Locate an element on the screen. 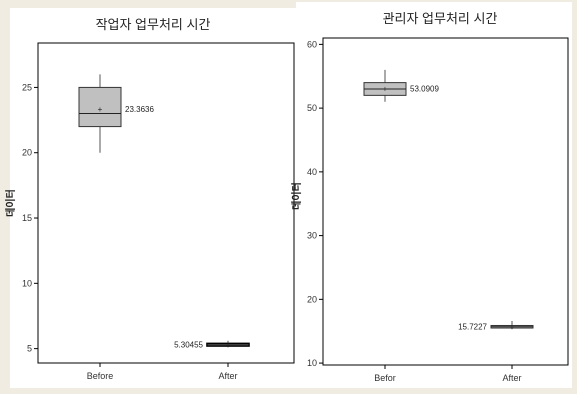  chart-title: 작업자 업무처리 시간 is located at coordinates (153, 24).